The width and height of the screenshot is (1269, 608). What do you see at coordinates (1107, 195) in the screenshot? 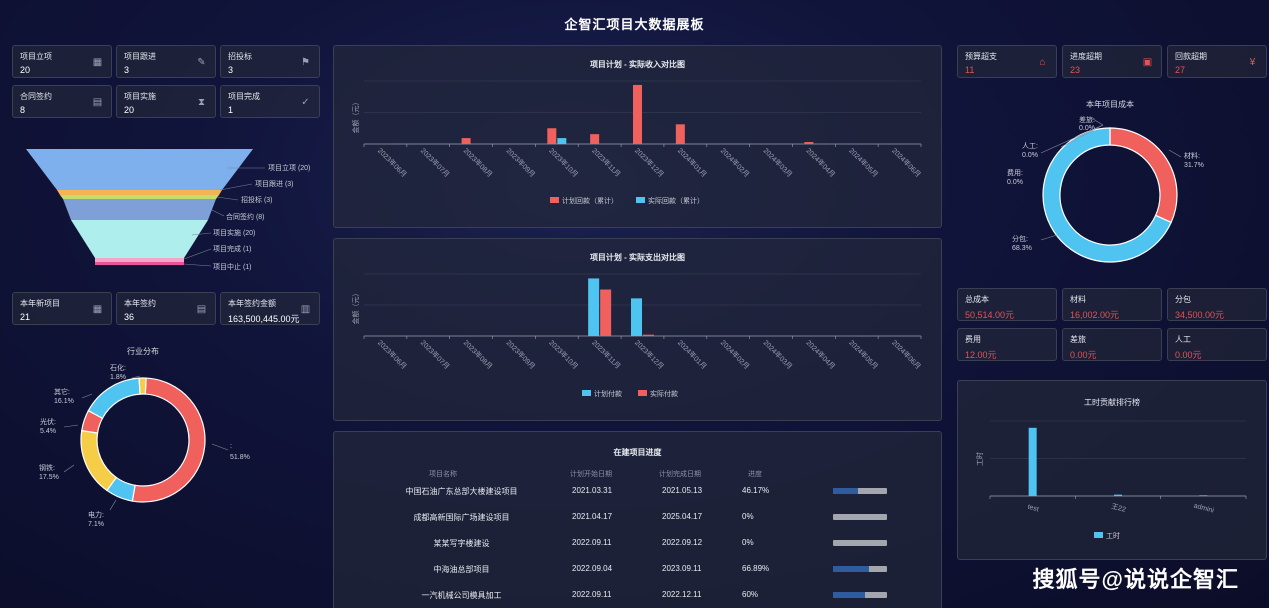
I see `slice-subcontract` at bounding box center [1107, 195].